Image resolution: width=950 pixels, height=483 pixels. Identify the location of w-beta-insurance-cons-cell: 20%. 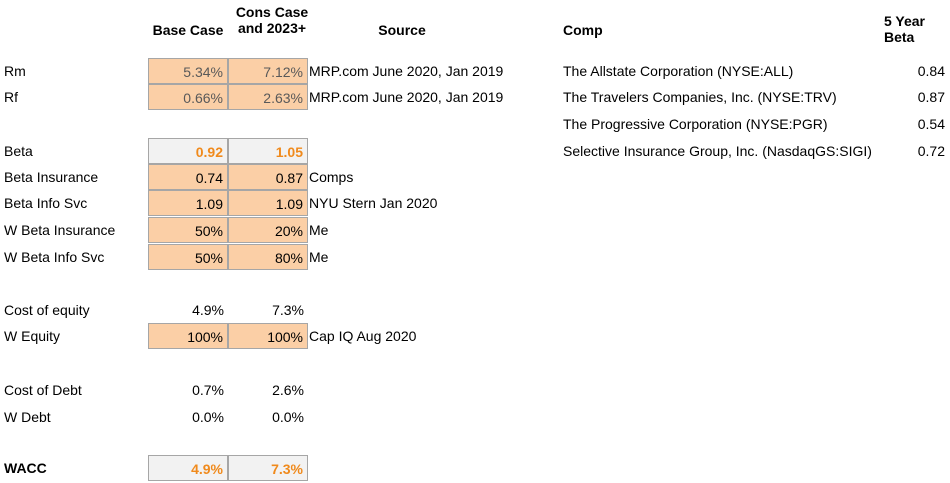
(268, 230).